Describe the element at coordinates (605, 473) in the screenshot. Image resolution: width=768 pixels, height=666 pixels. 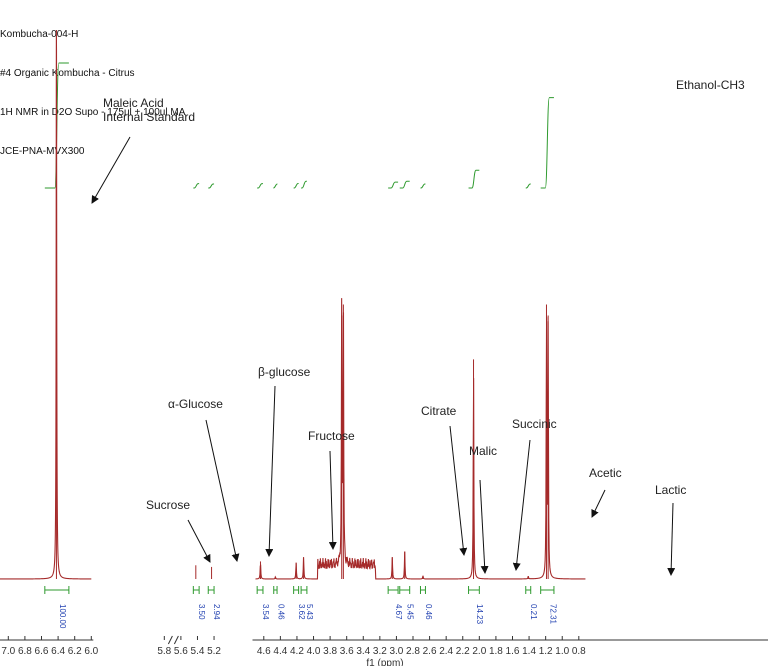
I see `annotation-label-8: Acetic` at that location.